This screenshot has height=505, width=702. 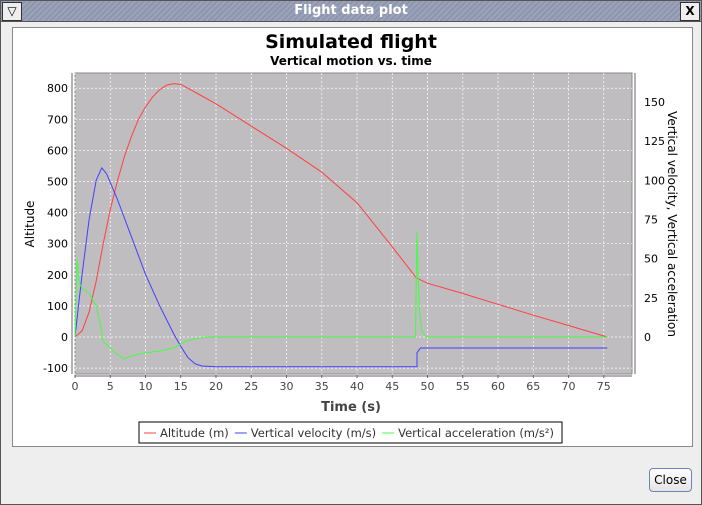 I want to click on right-tick-label: 125, so click(x=654, y=141).